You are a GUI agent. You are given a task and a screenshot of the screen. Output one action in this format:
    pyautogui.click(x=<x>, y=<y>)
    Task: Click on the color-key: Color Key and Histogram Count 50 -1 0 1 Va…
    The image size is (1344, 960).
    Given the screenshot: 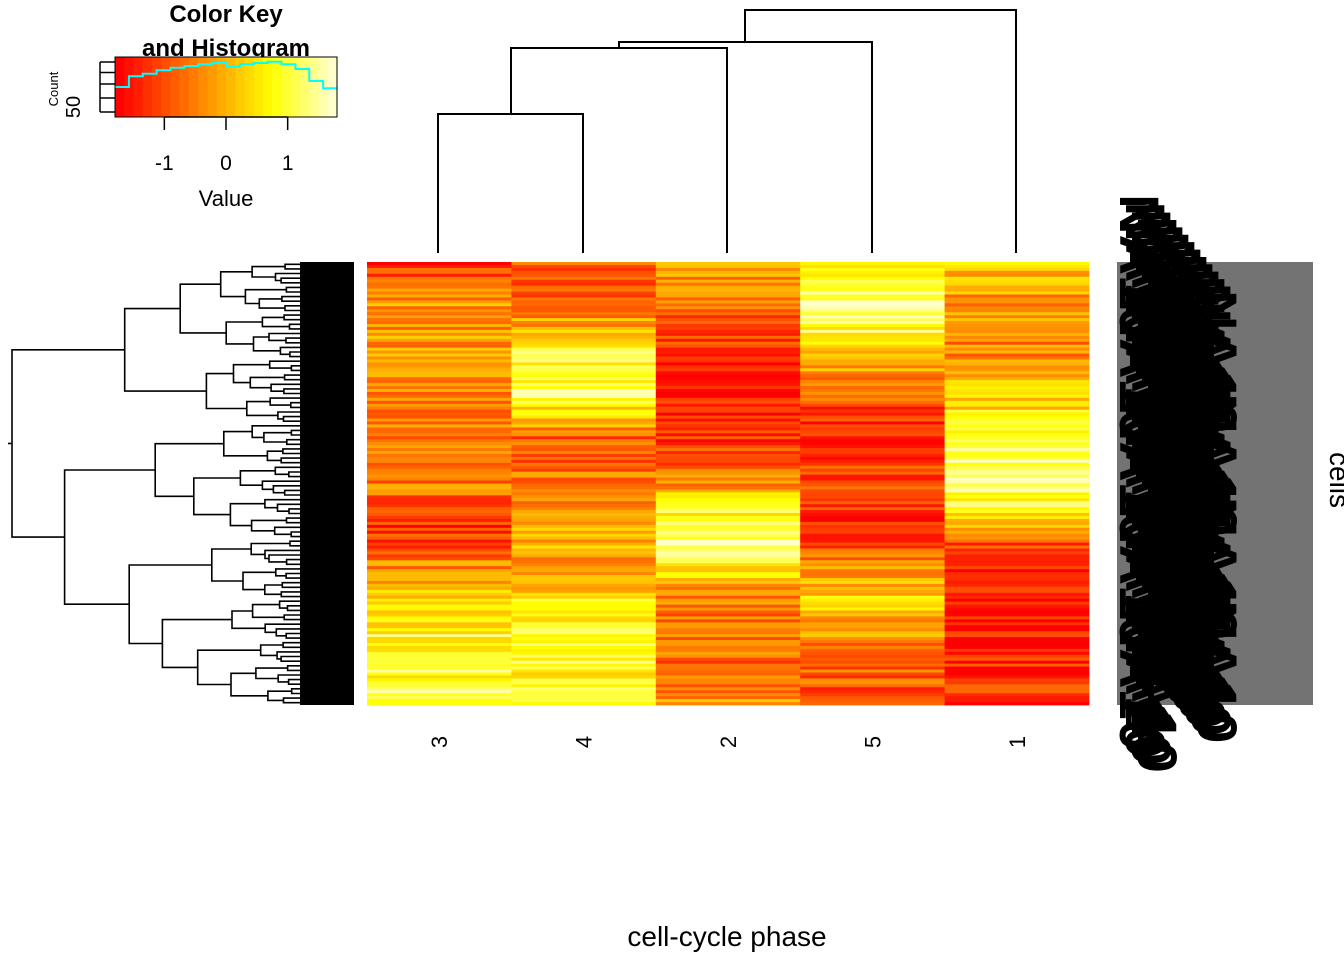 What is the action you would take?
    pyautogui.click(x=192, y=106)
    